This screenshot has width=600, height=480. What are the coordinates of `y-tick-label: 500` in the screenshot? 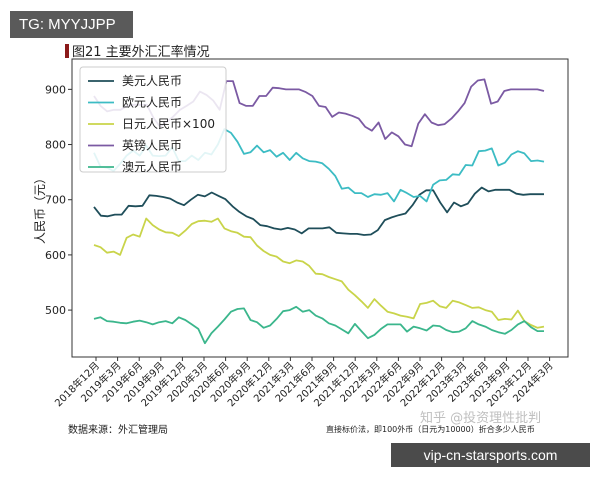 It's located at (55, 310).